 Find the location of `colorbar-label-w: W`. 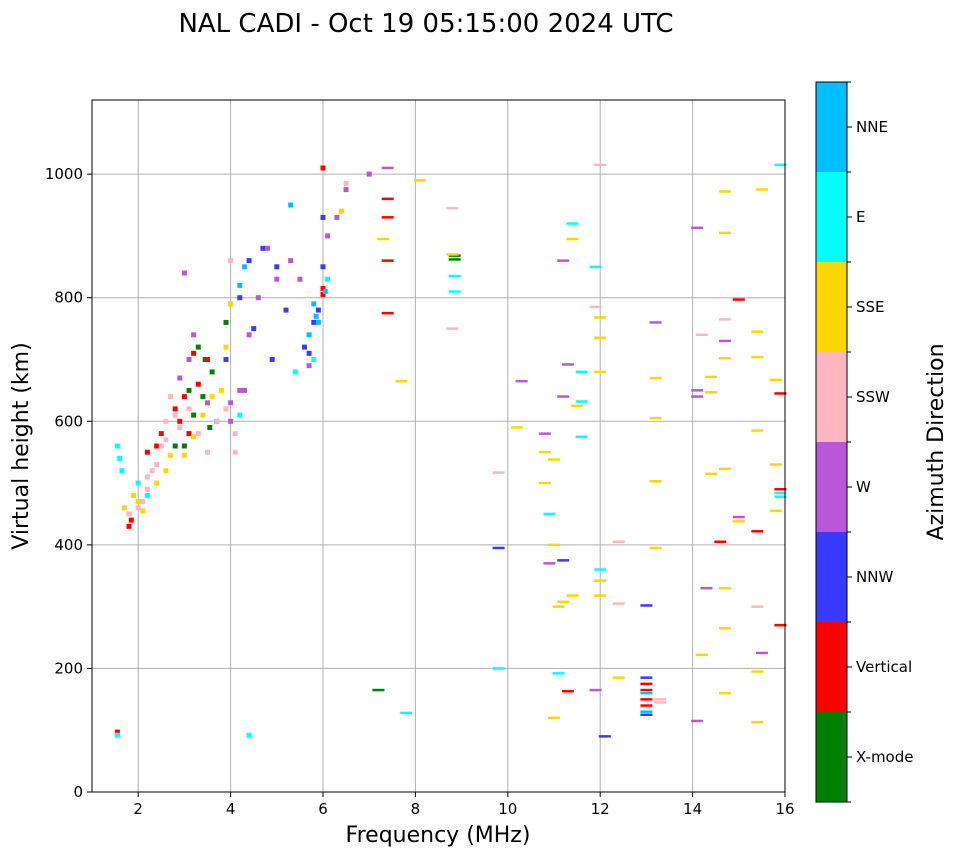

colorbar-label-w: W is located at coordinates (863, 487).